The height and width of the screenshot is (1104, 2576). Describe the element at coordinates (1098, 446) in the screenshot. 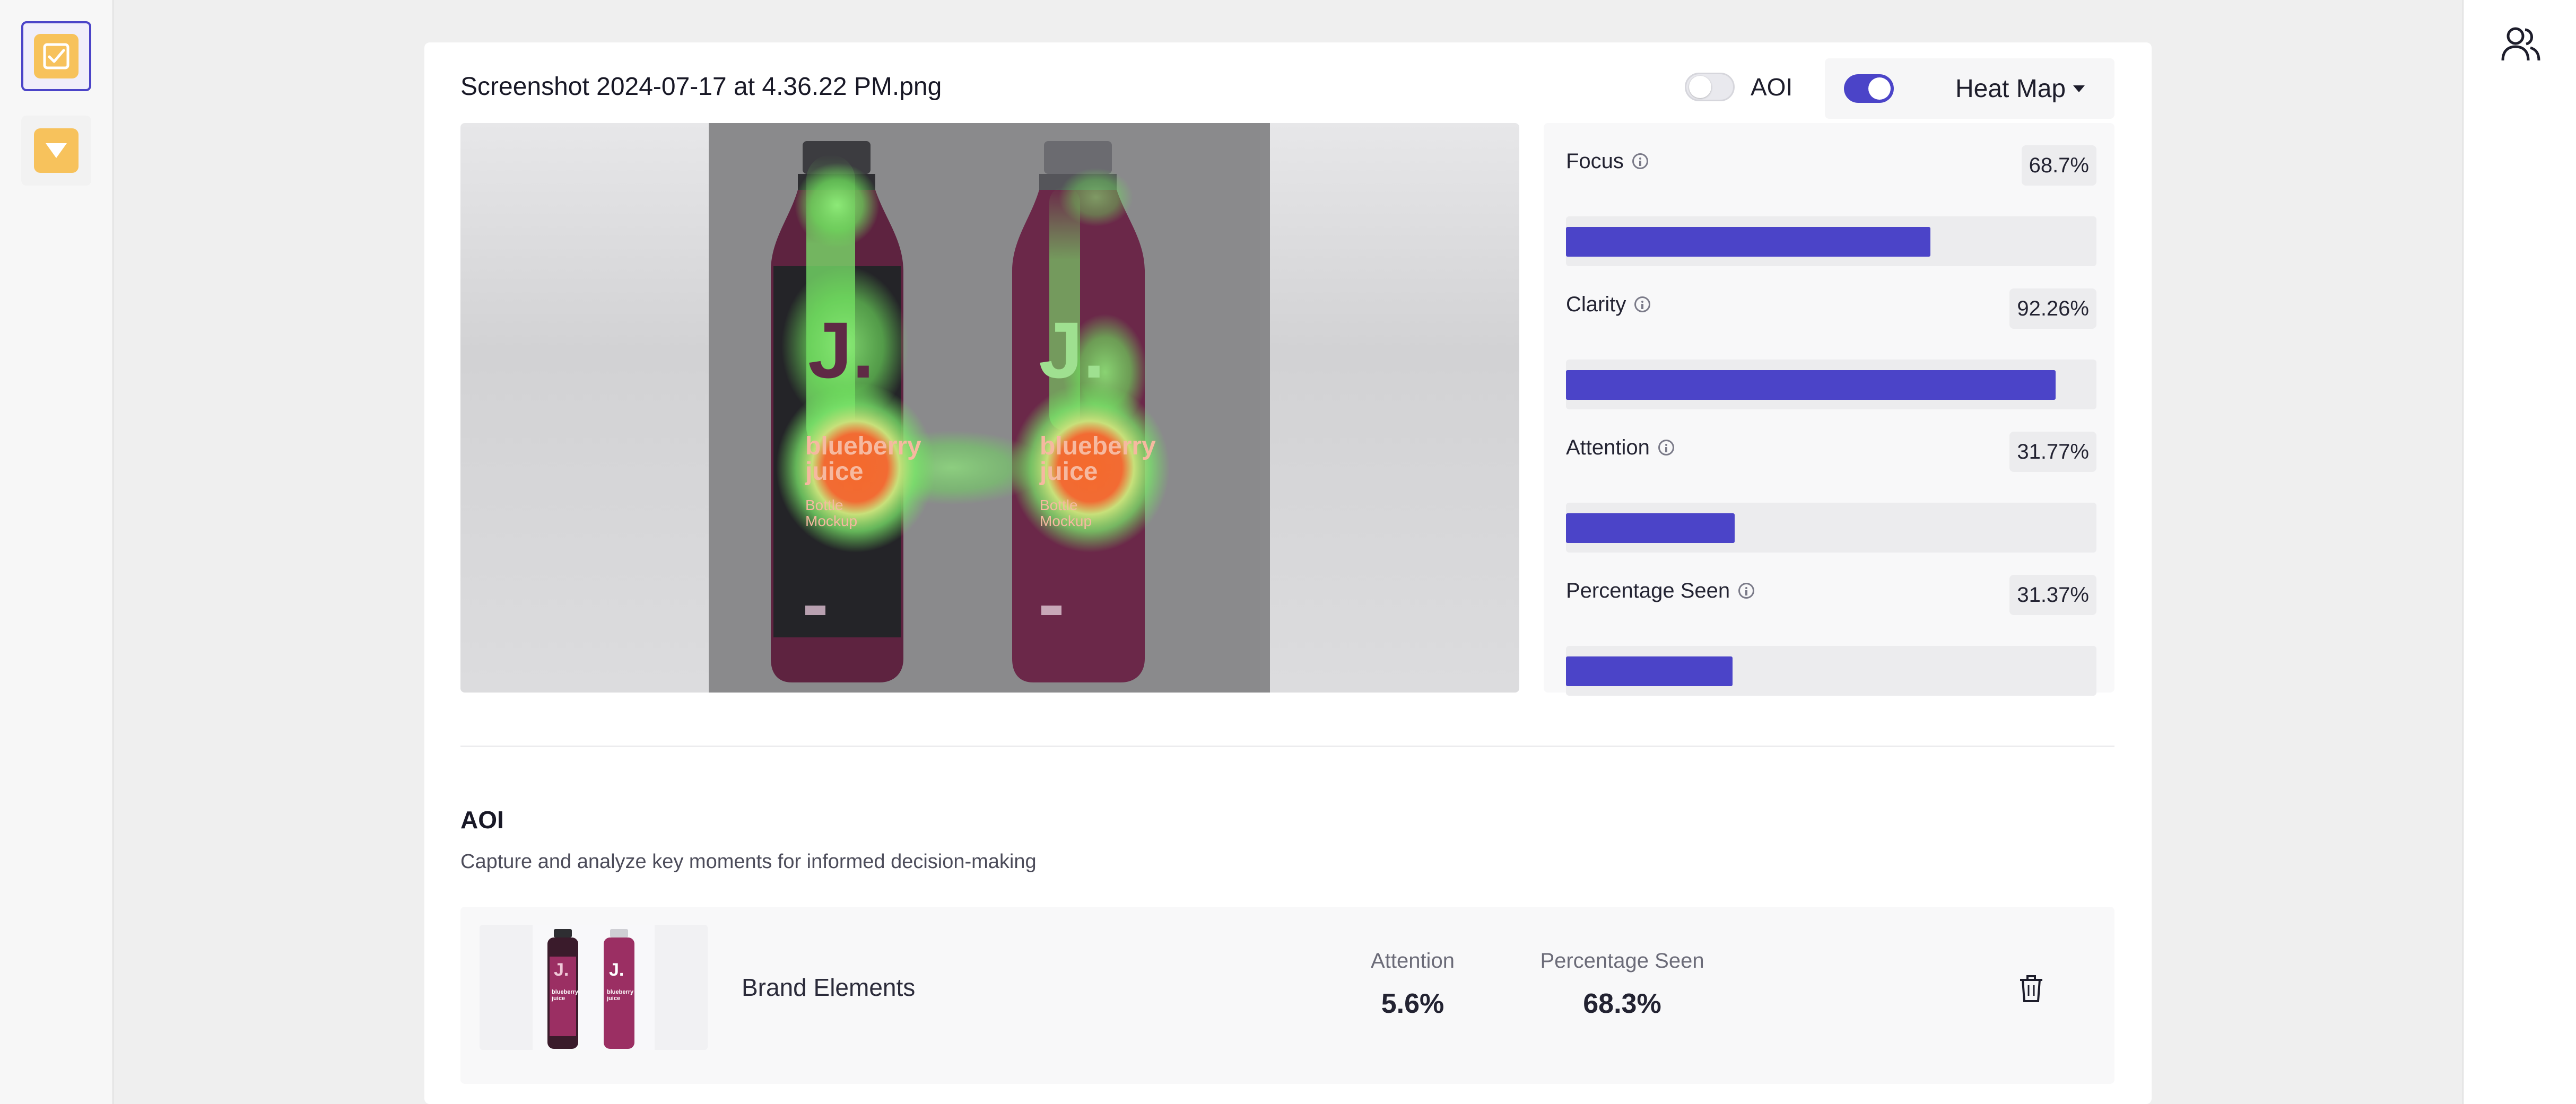

I see `bottle-right-line1: blueberry` at that location.